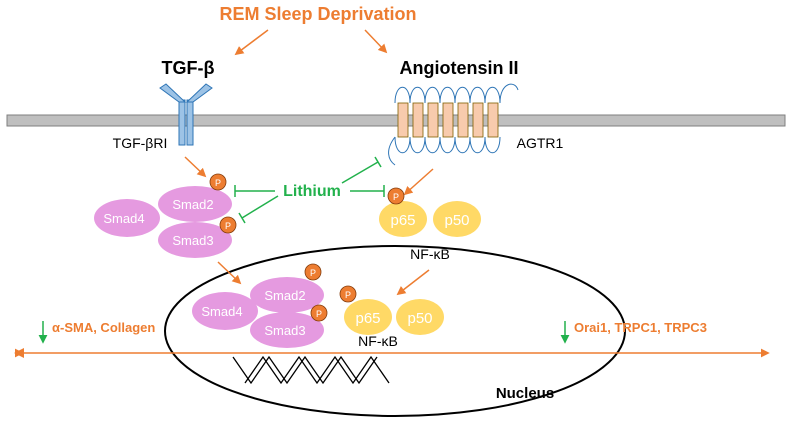 The height and width of the screenshot is (431, 790). What do you see at coordinates (525, 393) in the screenshot?
I see `nucleus-label: Nucleus` at bounding box center [525, 393].